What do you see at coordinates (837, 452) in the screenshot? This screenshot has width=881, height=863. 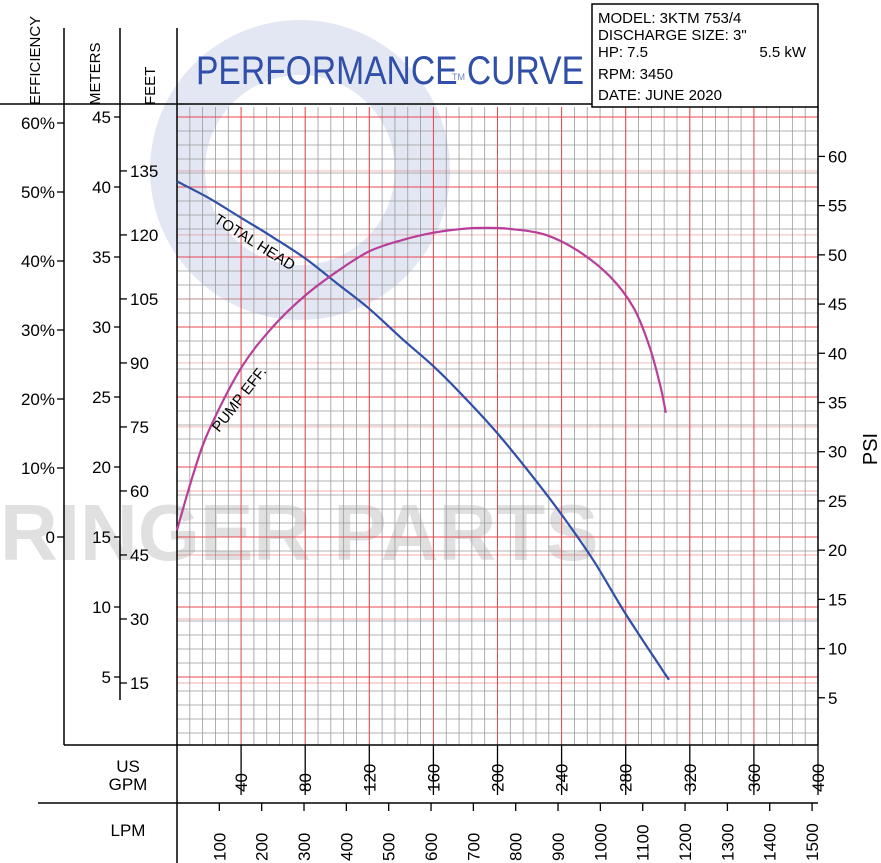 I see `psi-tick-label: 30` at bounding box center [837, 452].